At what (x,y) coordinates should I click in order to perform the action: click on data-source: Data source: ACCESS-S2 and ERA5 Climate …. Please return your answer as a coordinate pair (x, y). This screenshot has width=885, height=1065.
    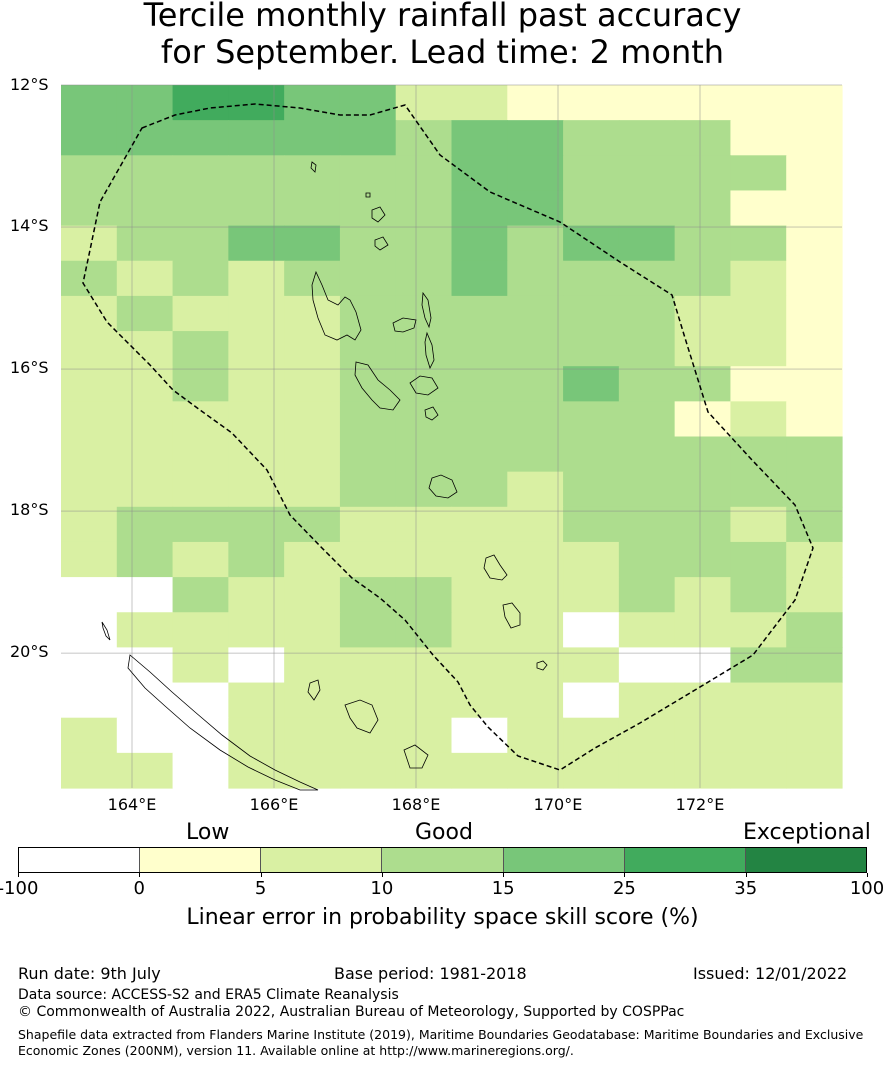
    Looking at the image, I should click on (208, 995).